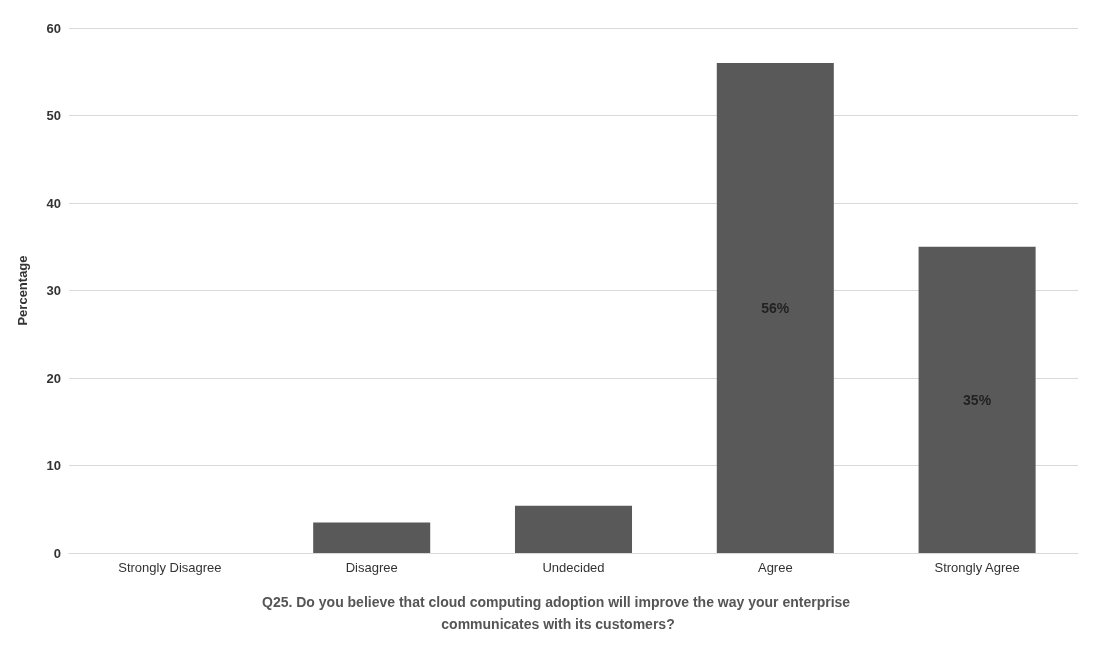 This screenshot has width=1117, height=661. What do you see at coordinates (53, 203) in the screenshot?
I see `y-tick-label: 40` at bounding box center [53, 203].